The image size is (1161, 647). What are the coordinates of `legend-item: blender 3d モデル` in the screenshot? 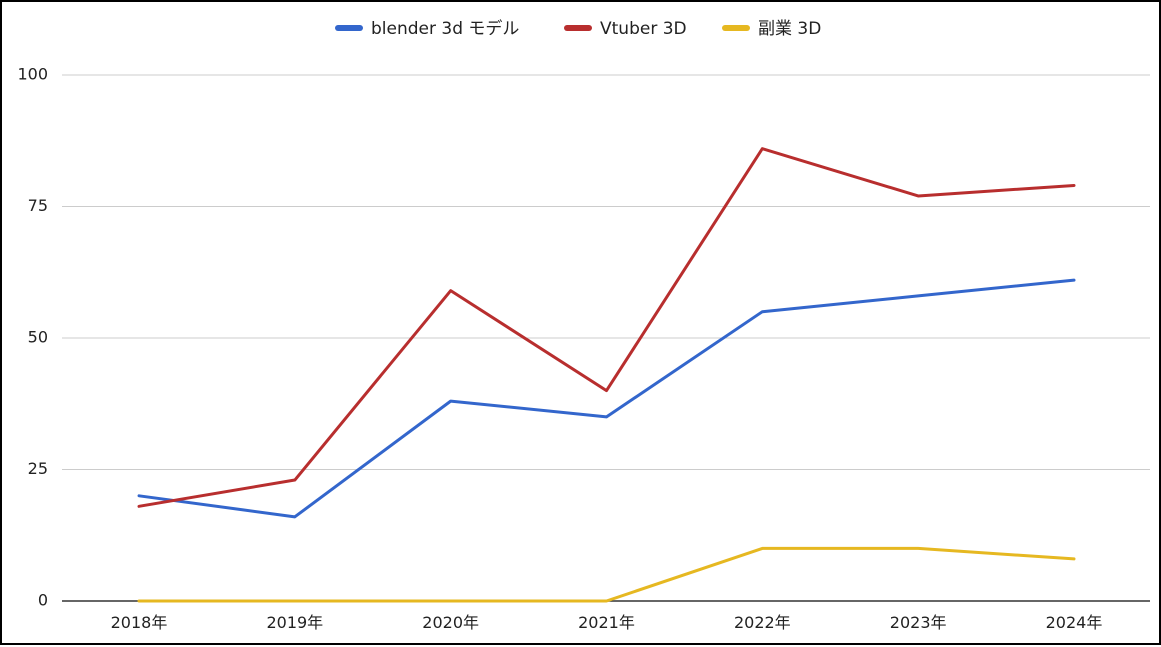 It's located at (427, 28).